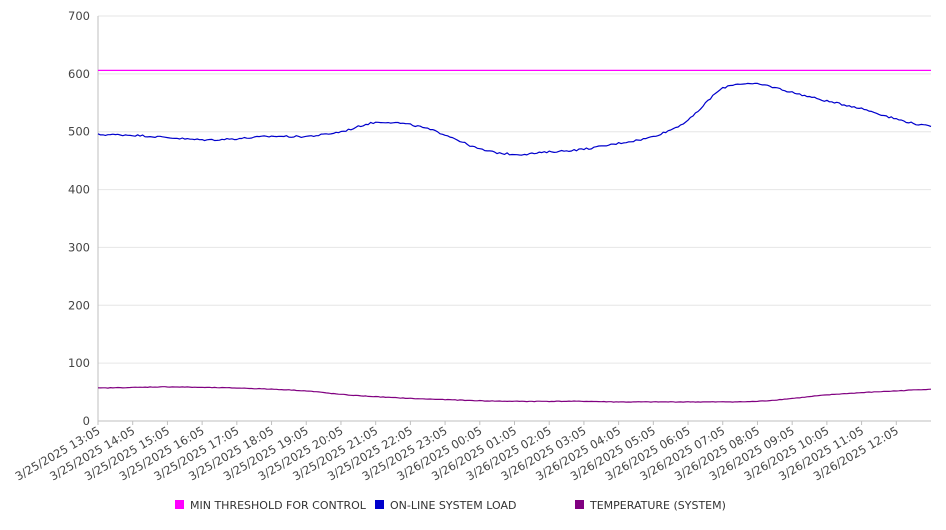 Image resolution: width=946 pixels, height=530 pixels. Describe the element at coordinates (79, 74) in the screenshot. I see `y-tick-label: 600` at that location.